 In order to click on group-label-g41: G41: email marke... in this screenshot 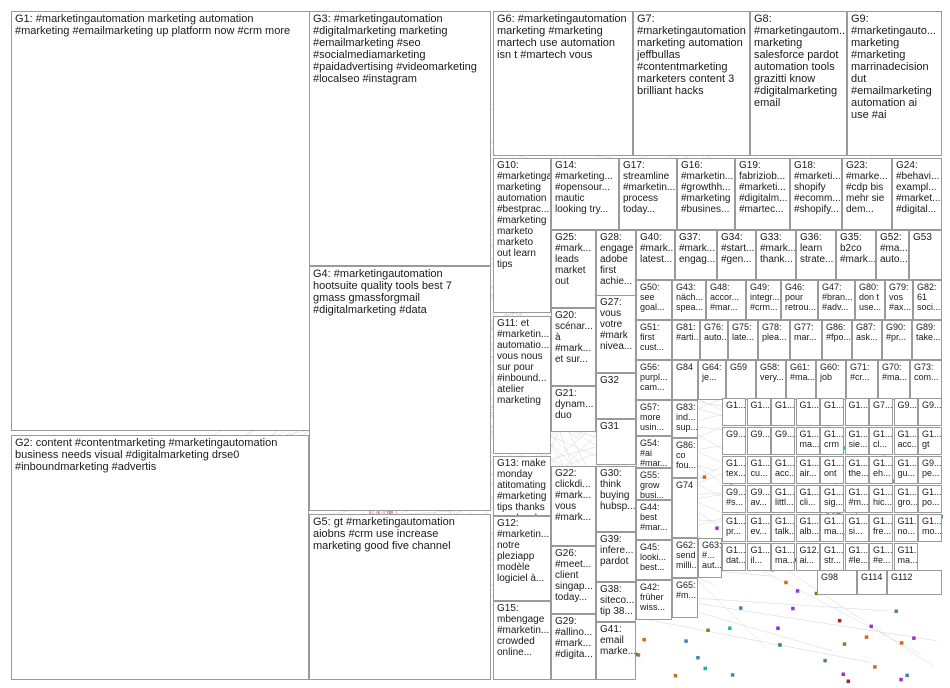, I will do `click(618, 640)`.